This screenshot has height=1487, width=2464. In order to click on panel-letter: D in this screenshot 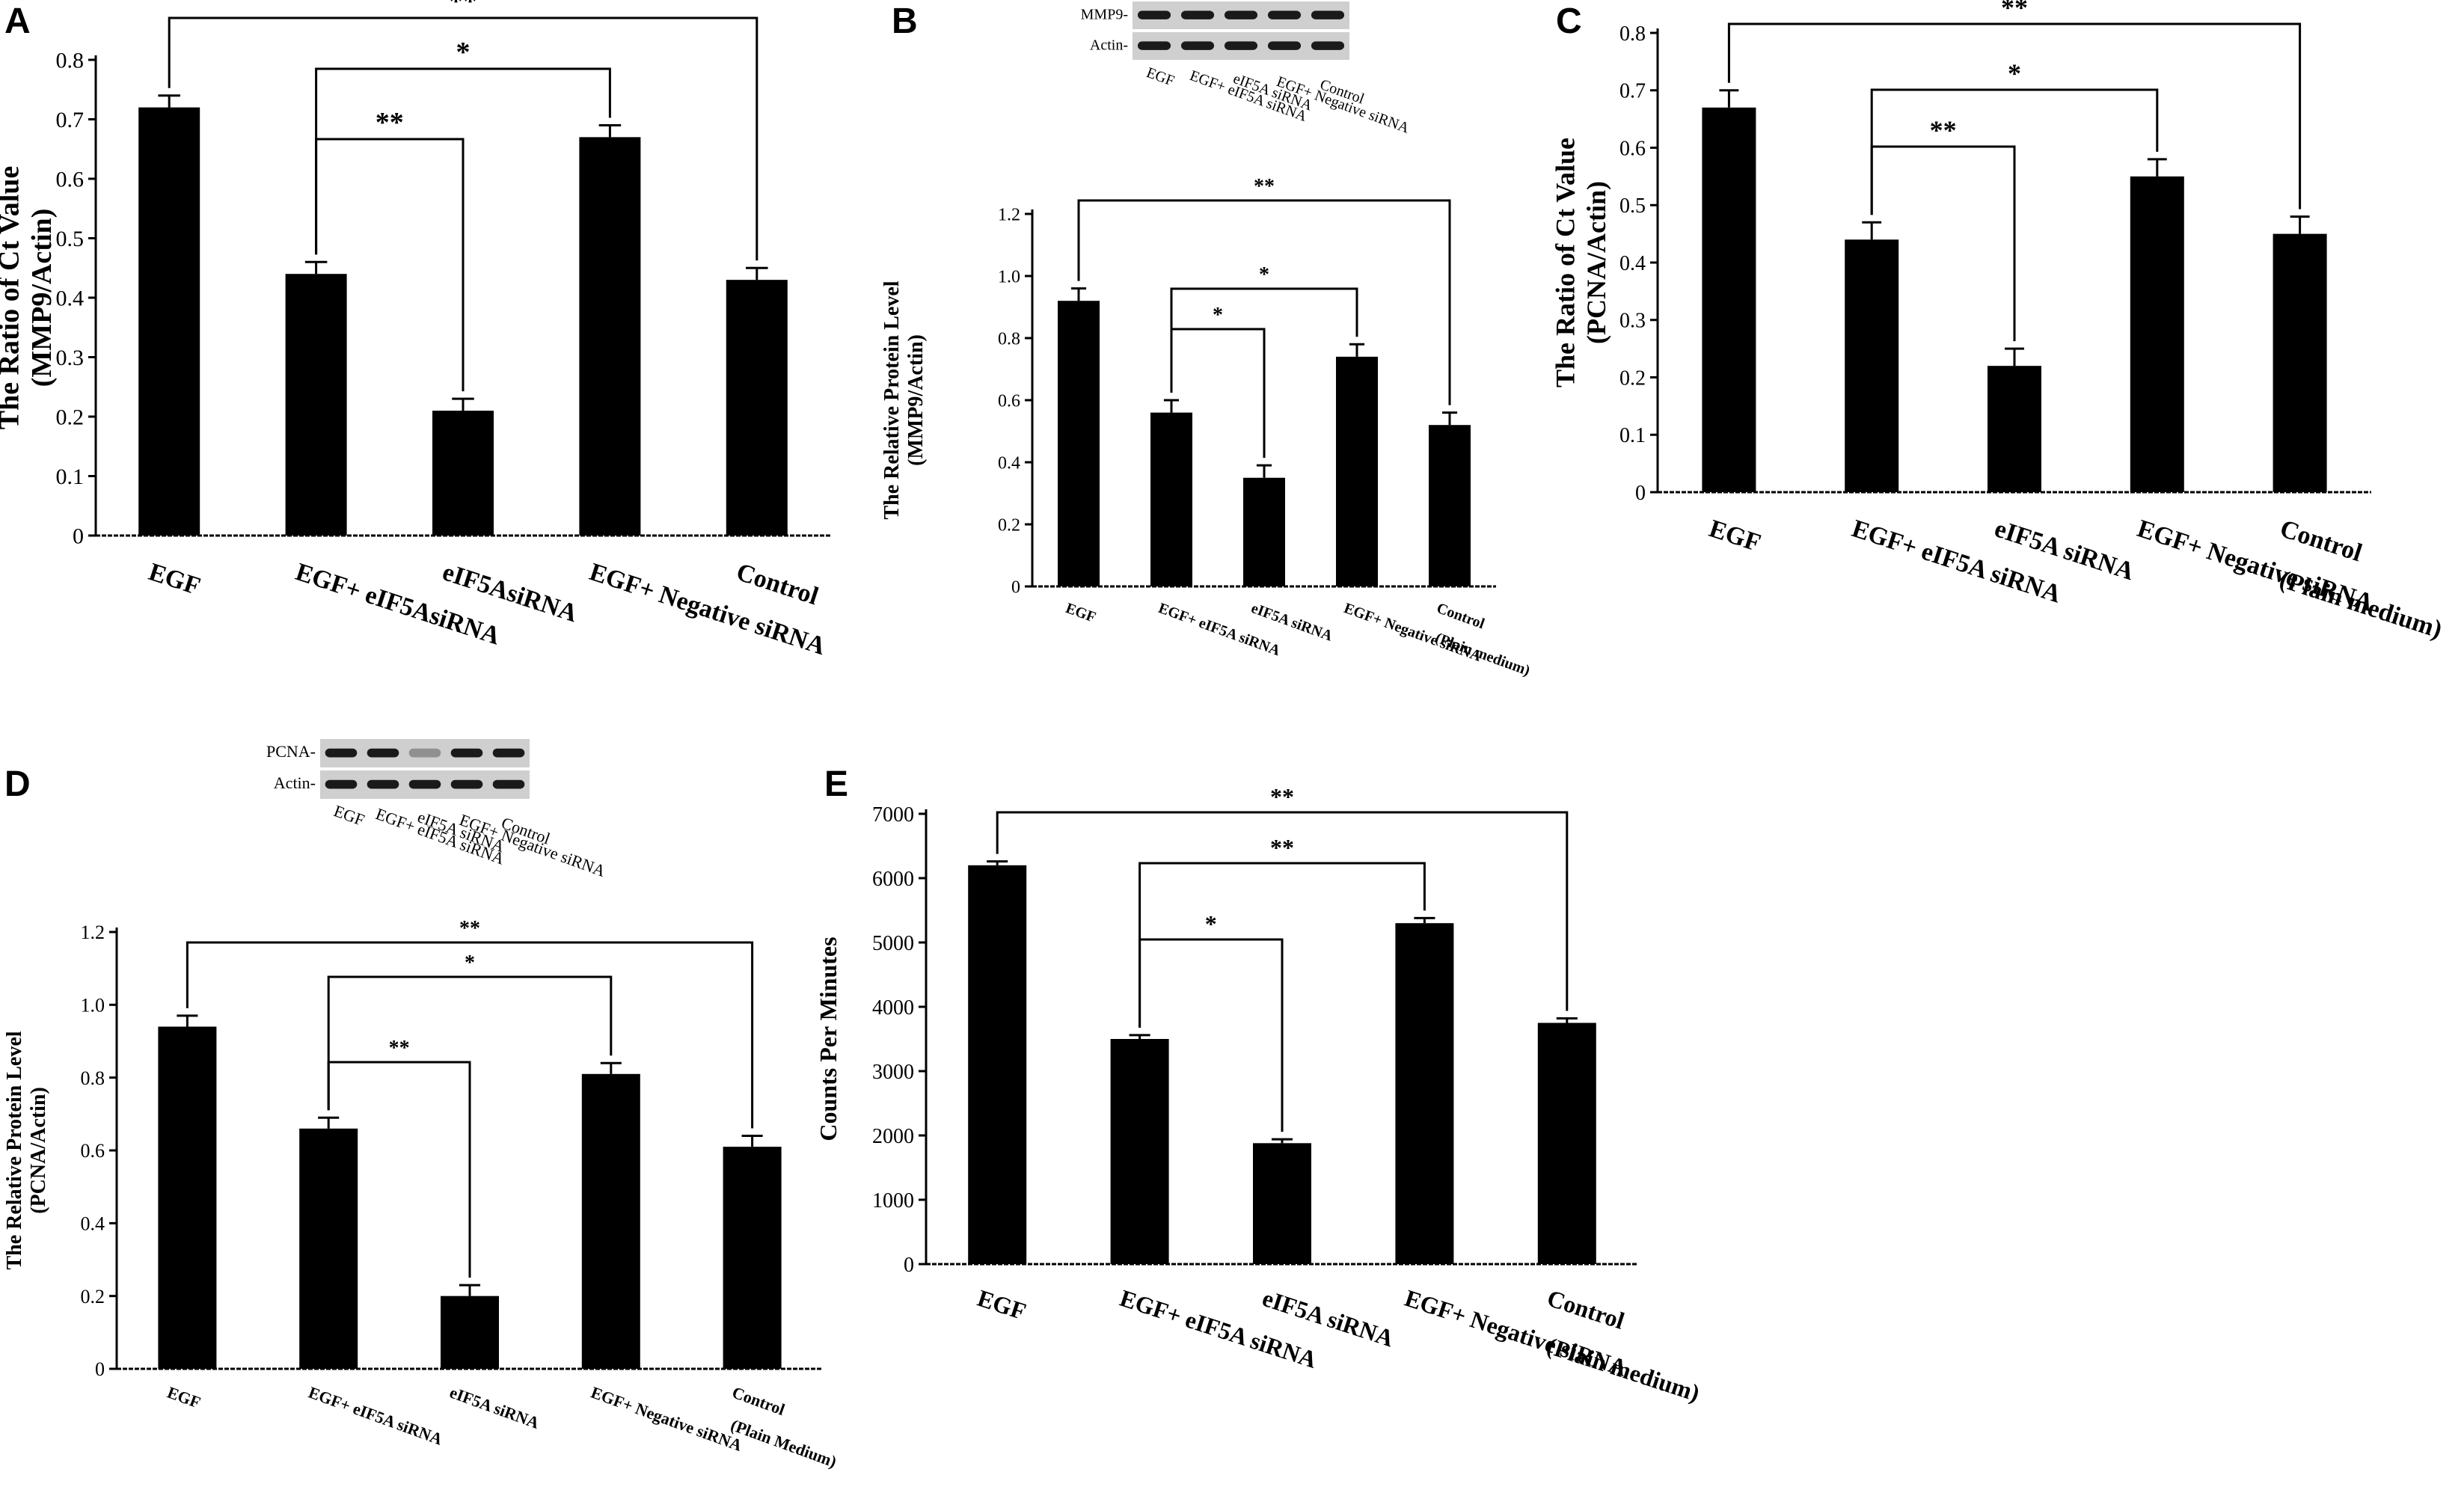, I will do `click(17, 784)`.